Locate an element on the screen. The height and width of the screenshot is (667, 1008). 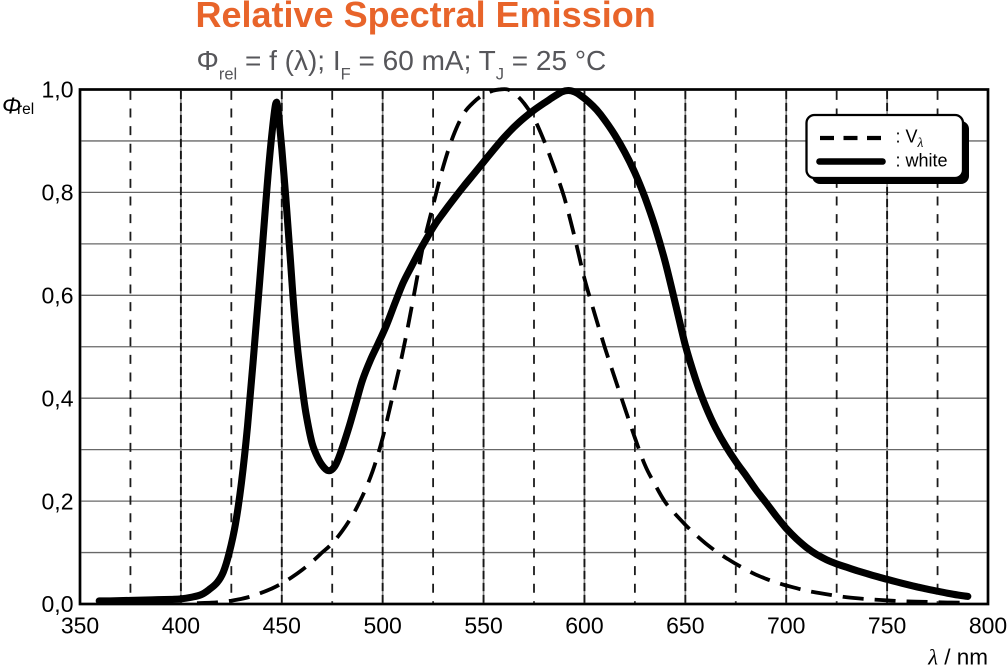
svg-text: λ / nm is located at coordinates (957, 656).